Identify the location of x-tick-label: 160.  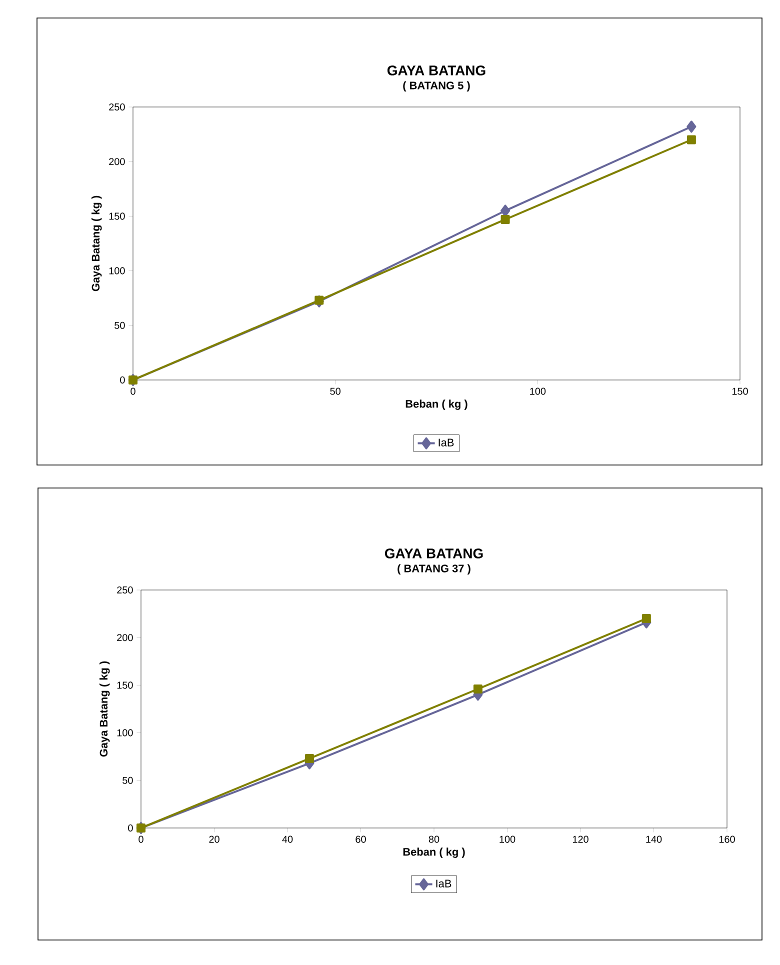
(727, 839).